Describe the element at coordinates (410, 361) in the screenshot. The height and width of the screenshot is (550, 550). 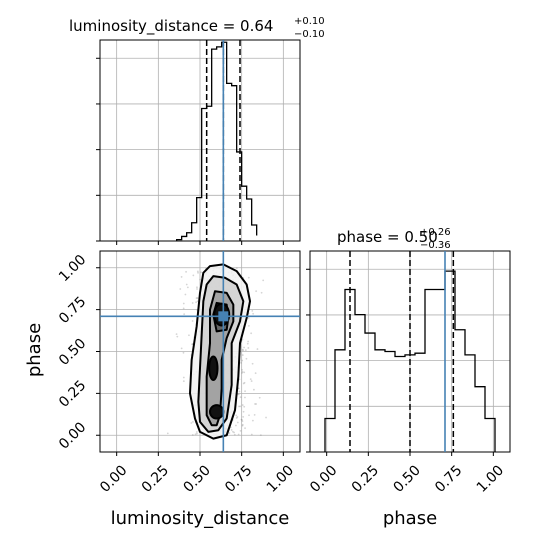
I see `phase-hist-histogram-step` at that location.